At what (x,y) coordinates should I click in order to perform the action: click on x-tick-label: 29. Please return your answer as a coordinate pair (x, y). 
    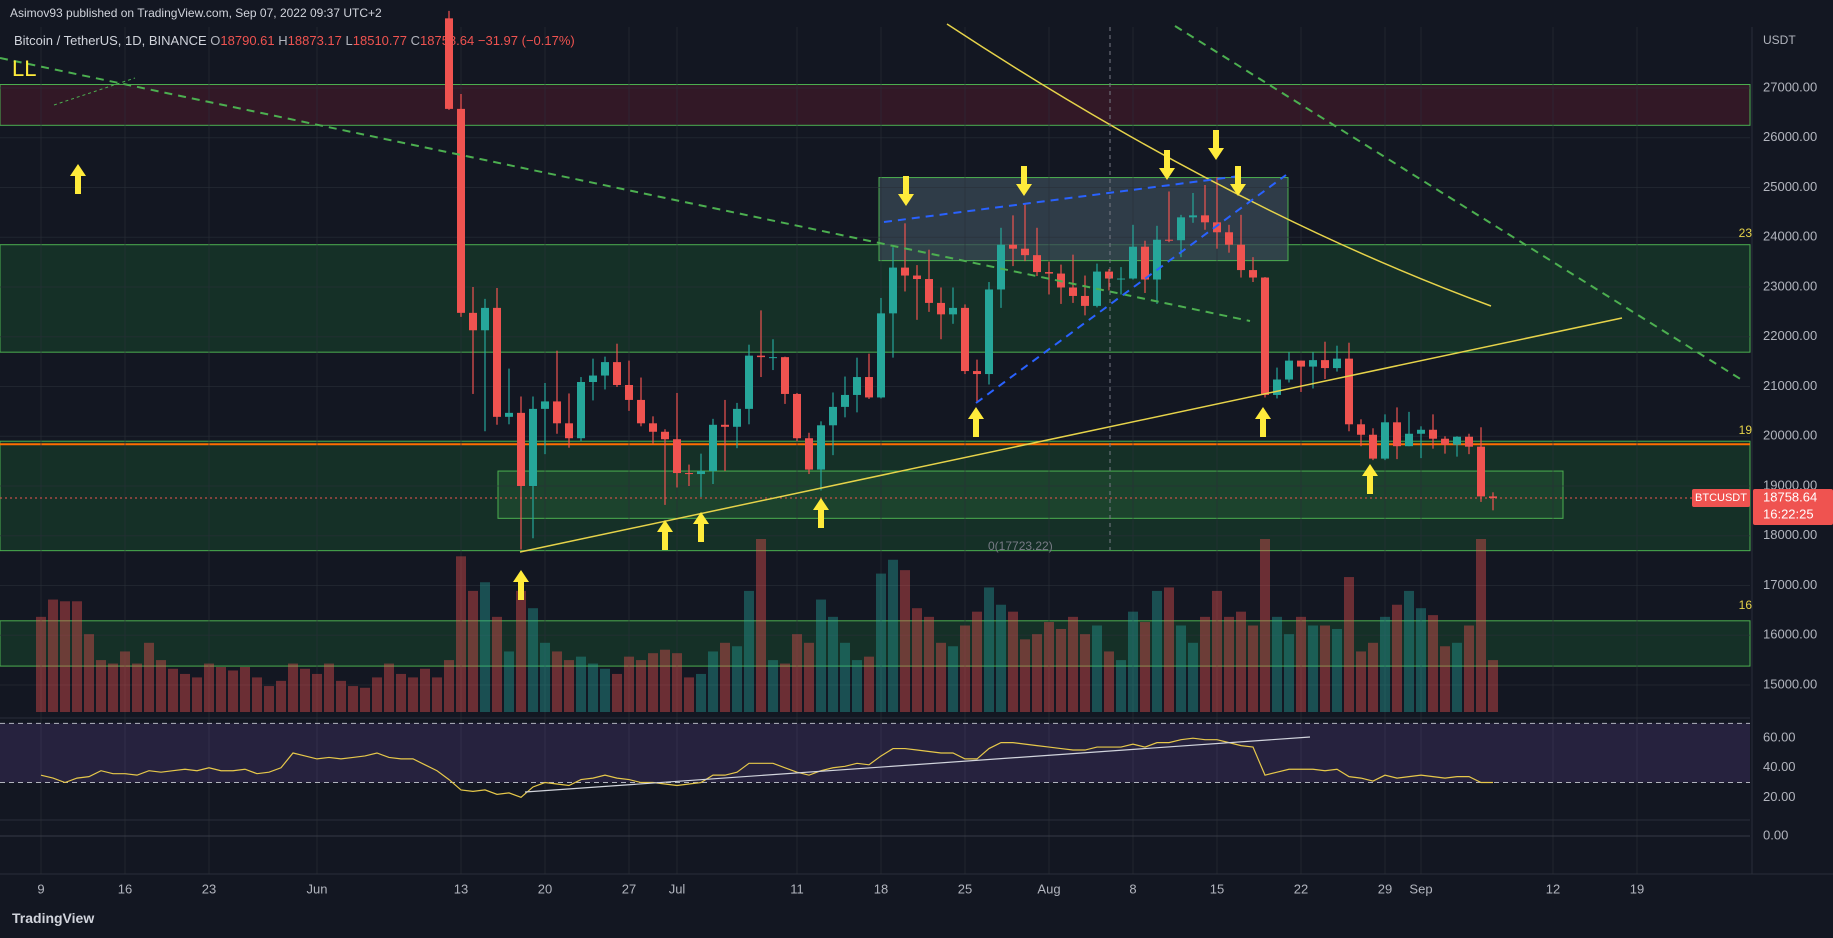
    Looking at the image, I should click on (1385, 888).